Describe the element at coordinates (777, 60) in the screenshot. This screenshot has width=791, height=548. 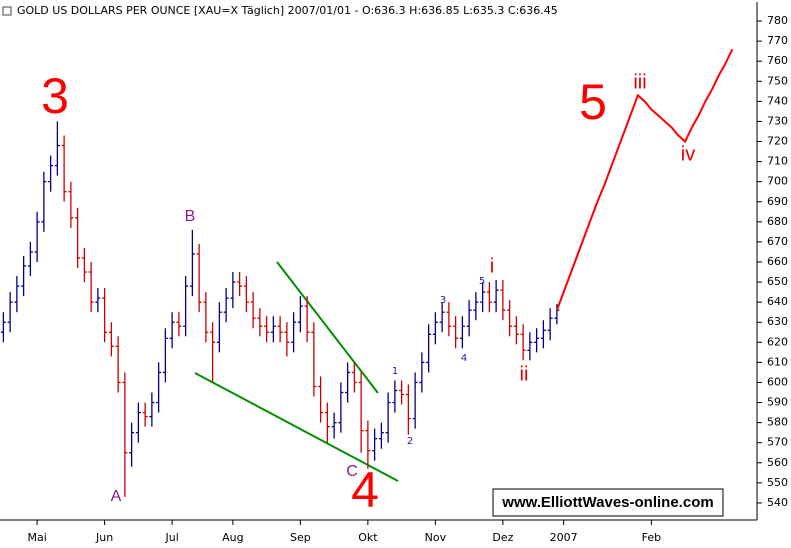
I see `y-tick-label: 760` at that location.